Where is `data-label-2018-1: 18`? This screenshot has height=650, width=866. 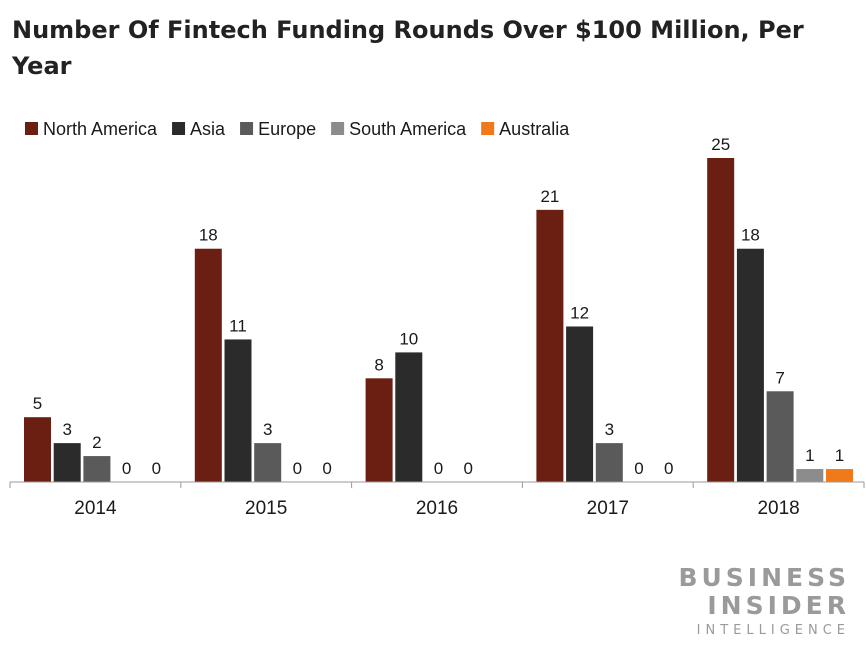
data-label-2018-1: 18 is located at coordinates (750, 235).